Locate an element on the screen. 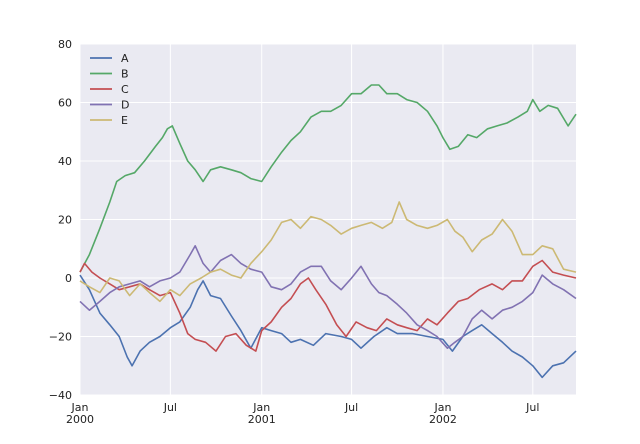  y-axis-tick-labels: −40 −20 0 20 40 60 80 is located at coordinates (60, 220).